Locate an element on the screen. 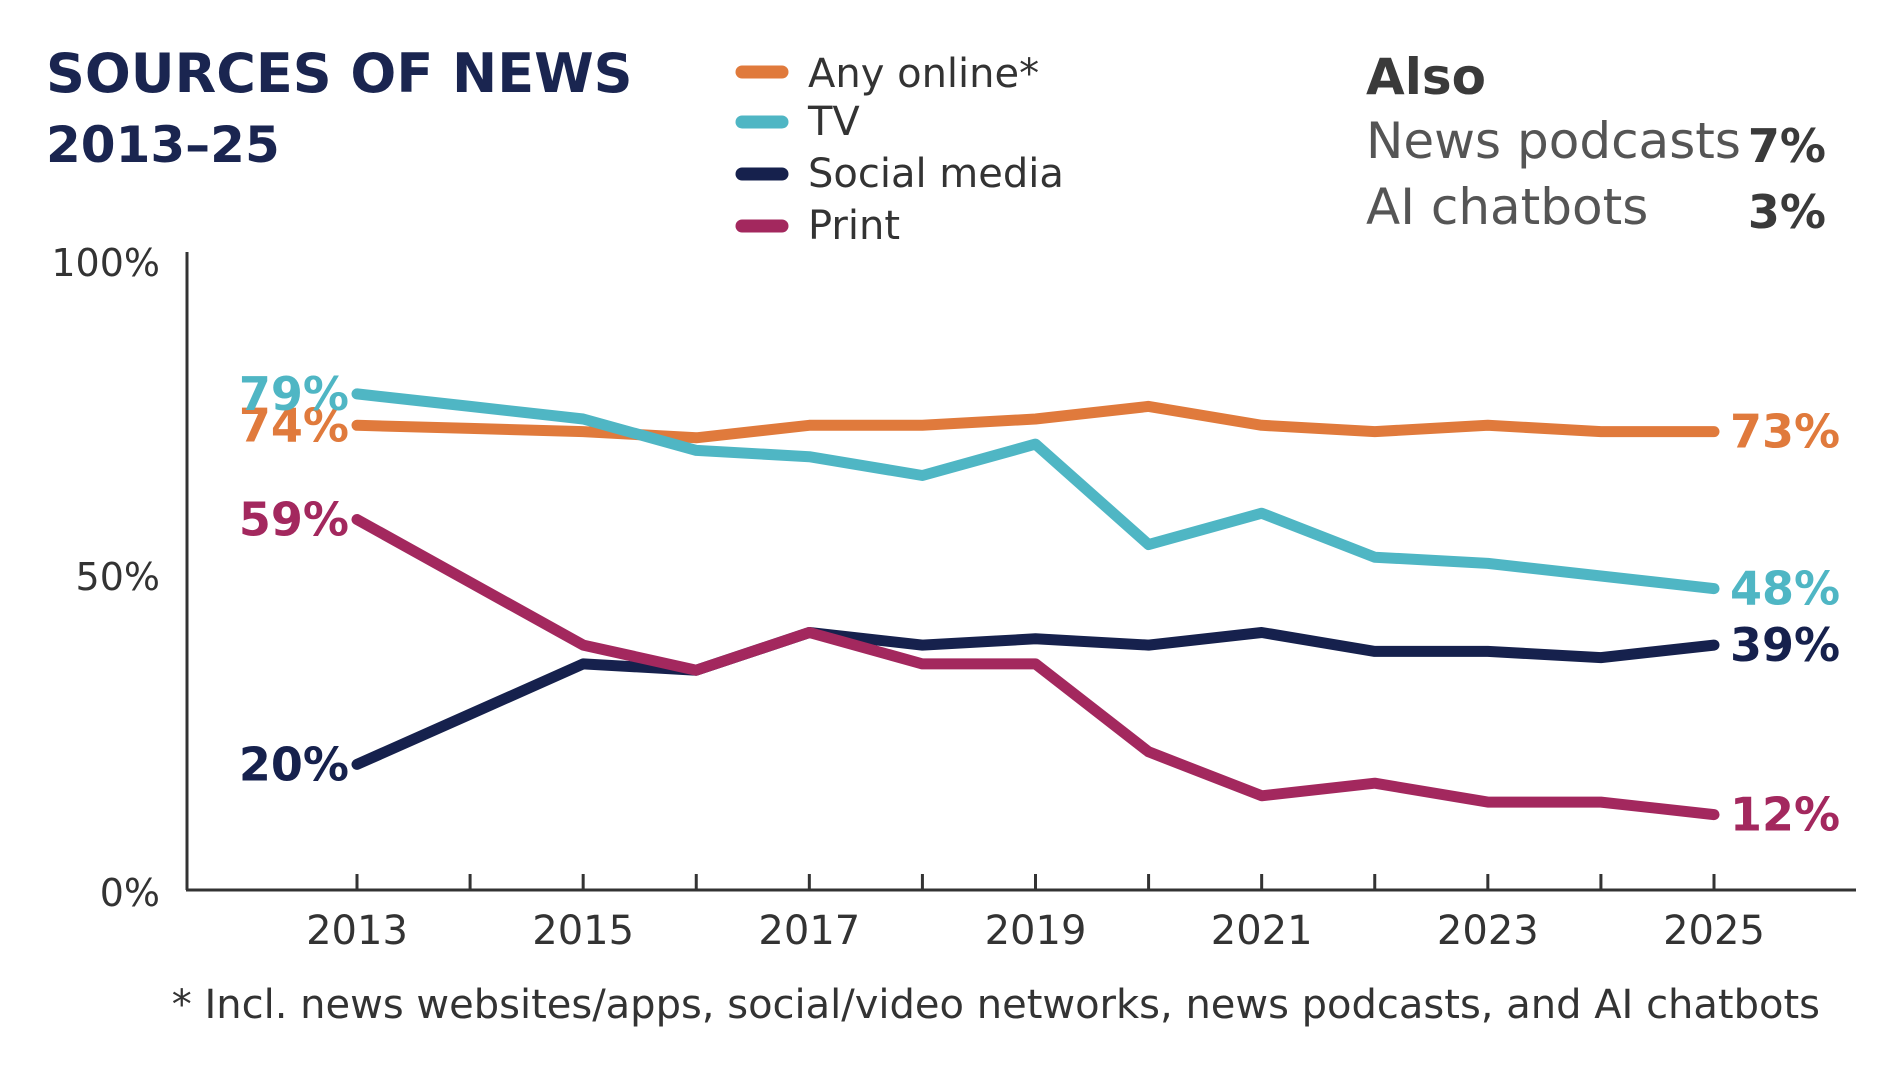 This screenshot has width=1894, height=1066. also-item-value-podcasts: 7% is located at coordinates (1787, 146).